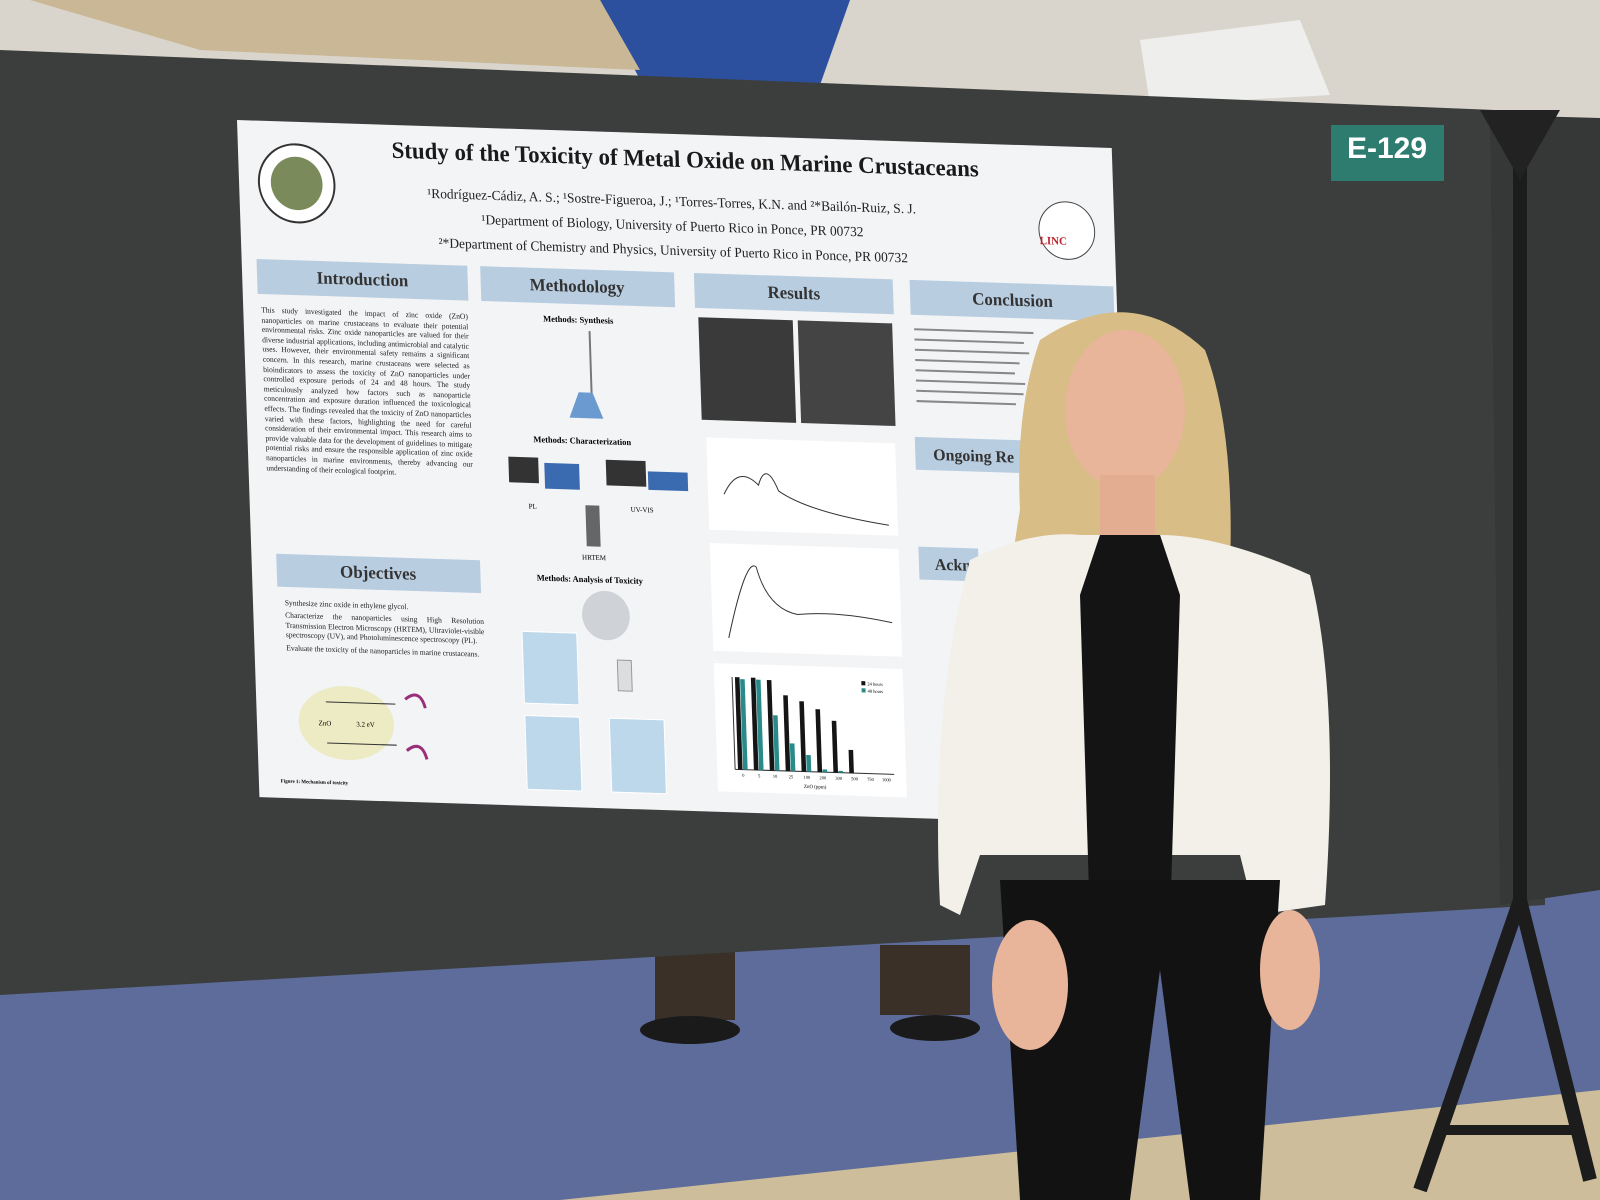 This screenshot has width=1600, height=1200. What do you see at coordinates (1545, 510) in the screenshot?
I see `side-board` at bounding box center [1545, 510].